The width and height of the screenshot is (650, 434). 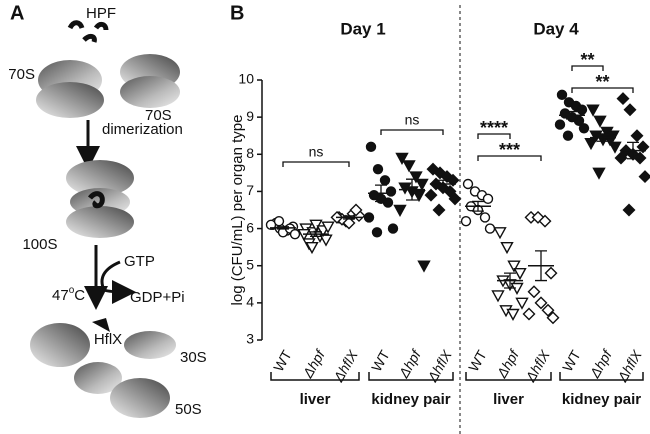 What do you see at coordinates (246, 79) in the screenshot?
I see `y-tick-label: 10` at bounding box center [246, 79].